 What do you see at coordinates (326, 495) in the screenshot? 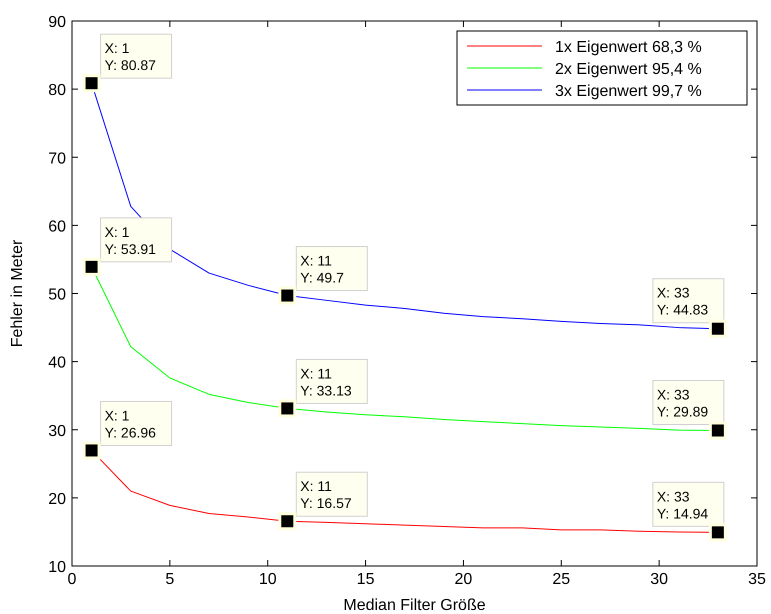
I see `annotation: X: 11 Y: 16.57` at bounding box center [326, 495].